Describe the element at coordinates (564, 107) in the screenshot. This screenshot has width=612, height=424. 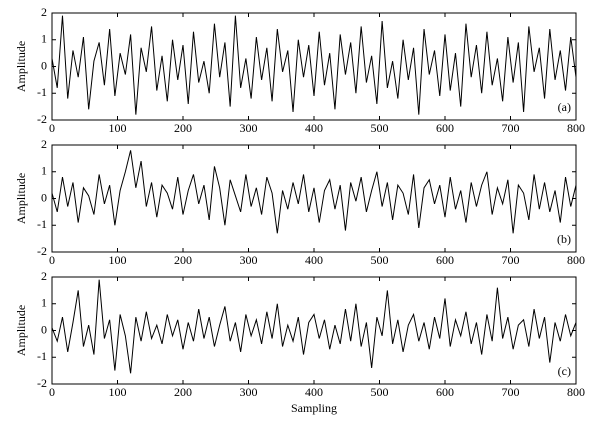
I see `panel-label: (a)` at that location.